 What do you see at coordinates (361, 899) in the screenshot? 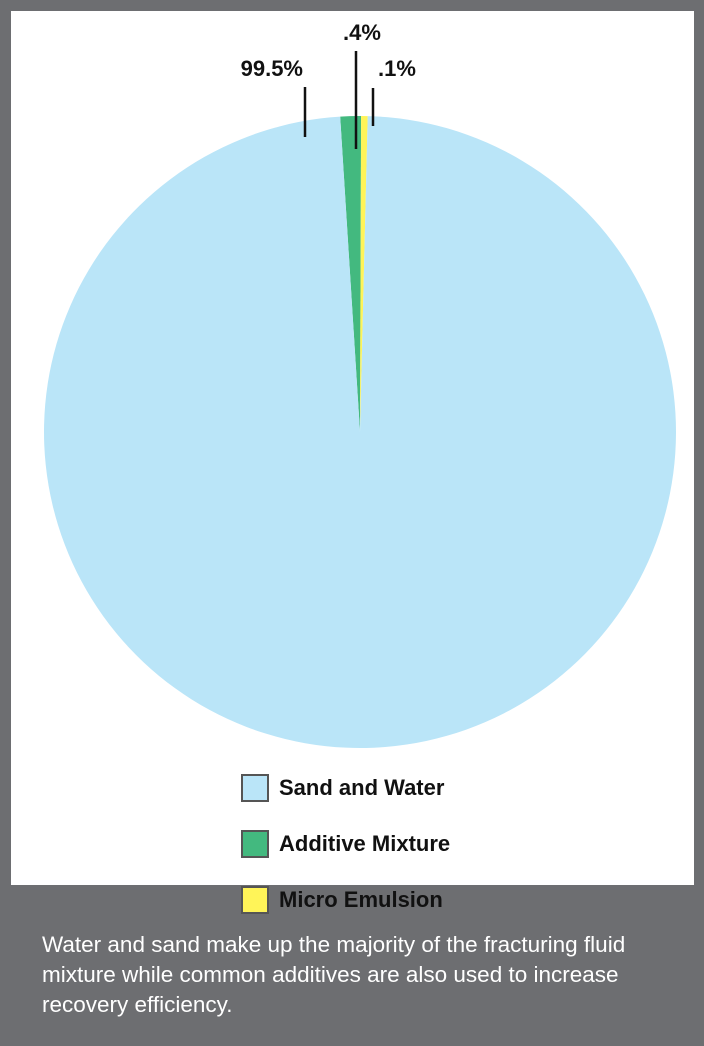
I see `legend-label-micro-emulsion: Micro Emulsion` at bounding box center [361, 899].